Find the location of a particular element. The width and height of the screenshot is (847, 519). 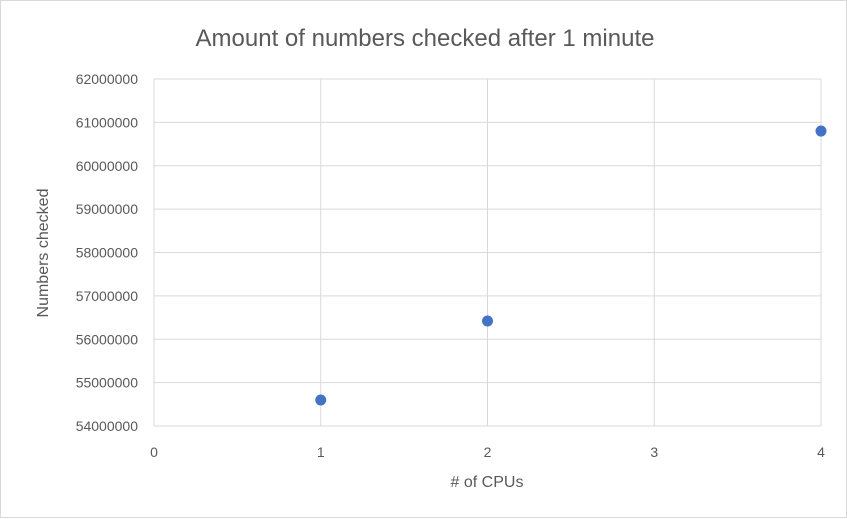

y-tick-label: 60000000 is located at coordinates (107, 166).